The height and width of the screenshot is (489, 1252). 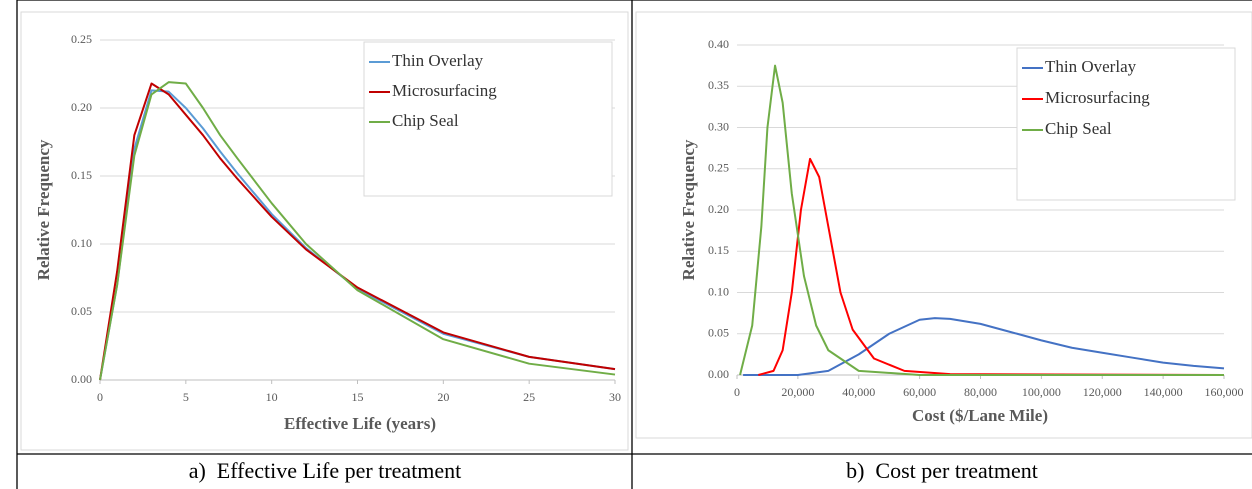 What do you see at coordinates (1102, 392) in the screenshot?
I see `x-tick-label: 120,000` at bounding box center [1102, 392].